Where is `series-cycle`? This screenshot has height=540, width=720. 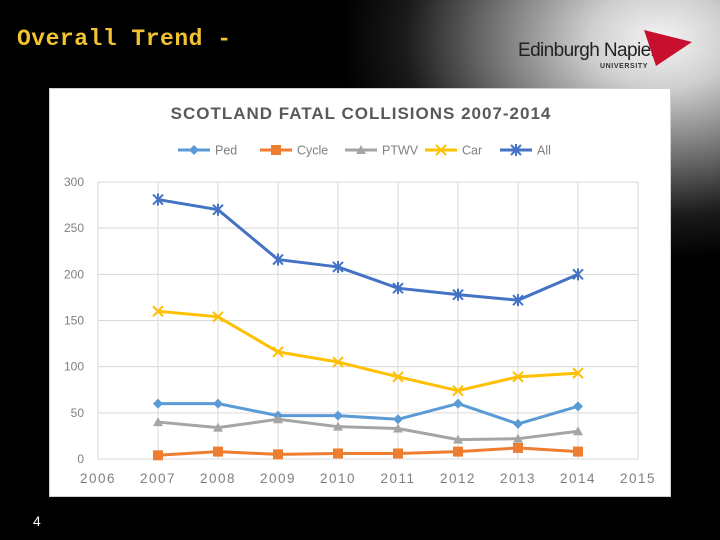
series-cycle is located at coordinates (368, 451).